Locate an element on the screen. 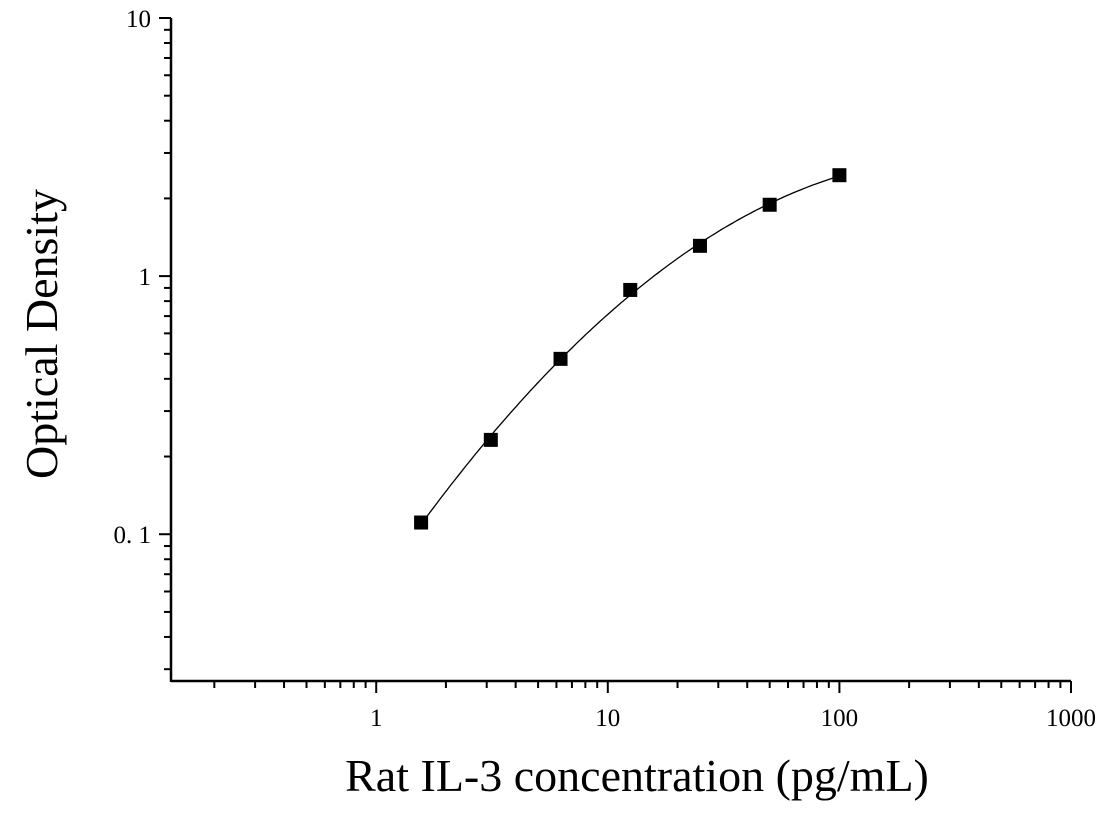 This screenshot has width=1117, height=813. y-tick-labels: 0. 1 1 10 is located at coordinates (133, 277).